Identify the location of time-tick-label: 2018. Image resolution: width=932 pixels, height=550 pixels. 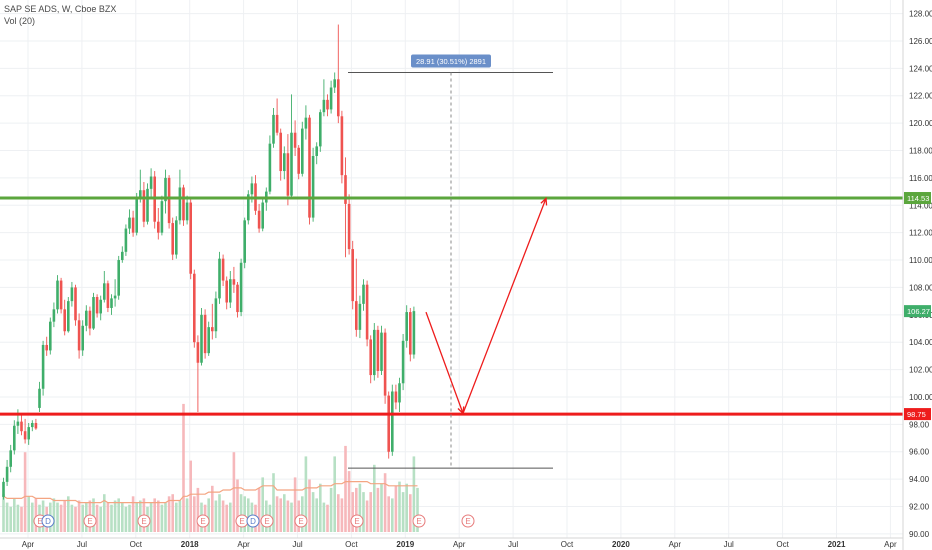
(190, 544).